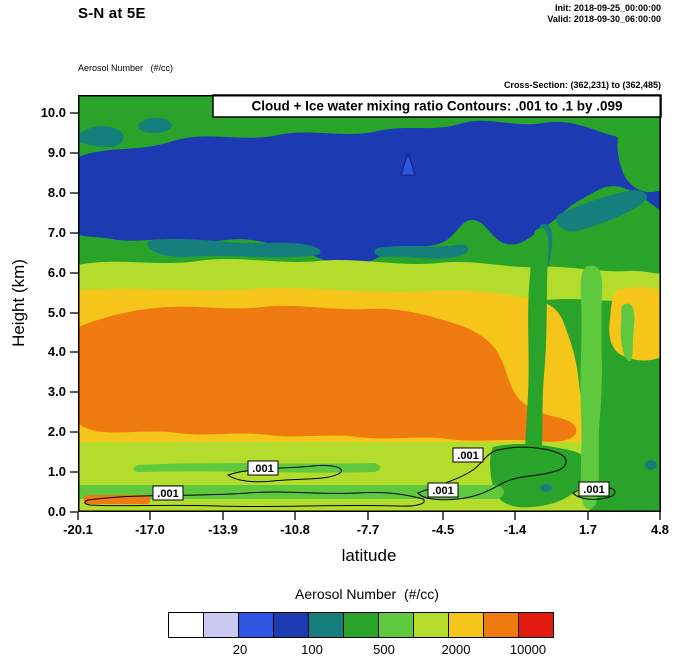 The width and height of the screenshot is (674, 668). Describe the element at coordinates (150, 529) in the screenshot. I see `x-tick-label: -17.0` at that location.